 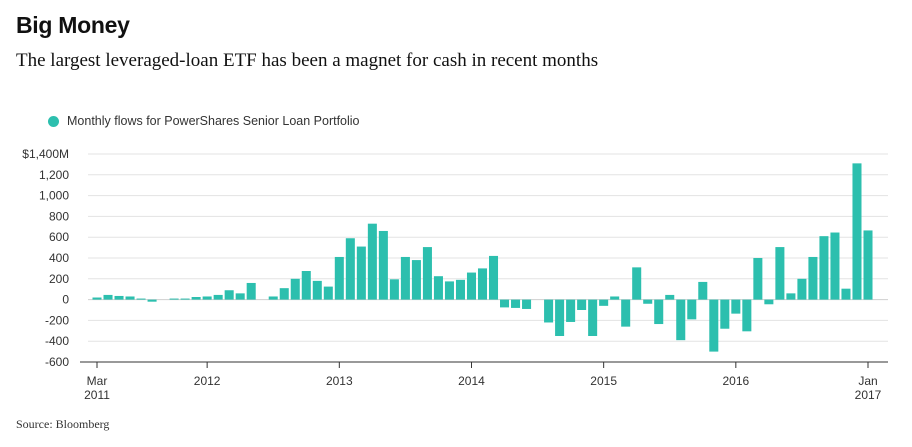 I want to click on y-tick-label: 1,200, so click(x=54, y=175).